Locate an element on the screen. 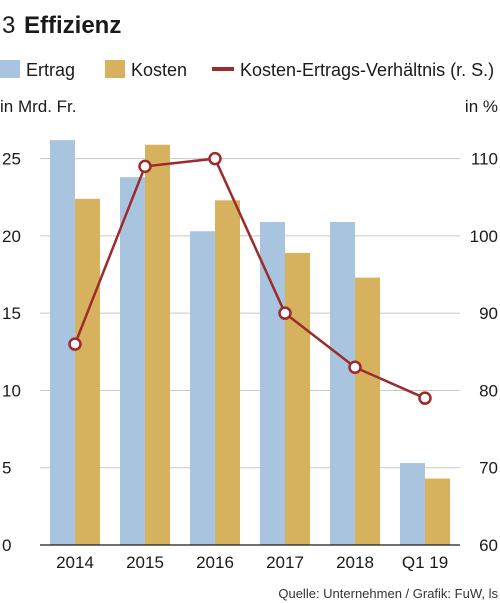 This screenshot has width=500, height=603. x-tick-label: 2015 is located at coordinates (145, 562).